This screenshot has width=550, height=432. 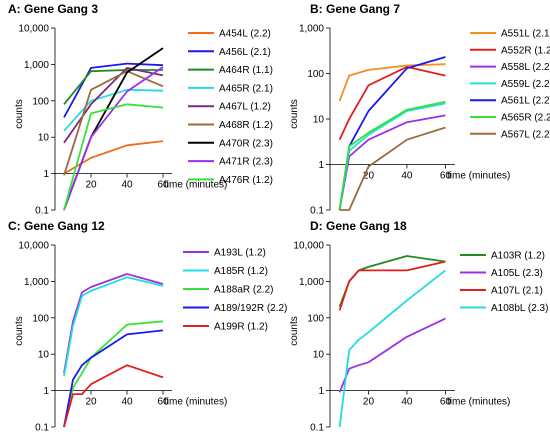 I want to click on legend-label: A552R (1.2), so click(x=525, y=50).